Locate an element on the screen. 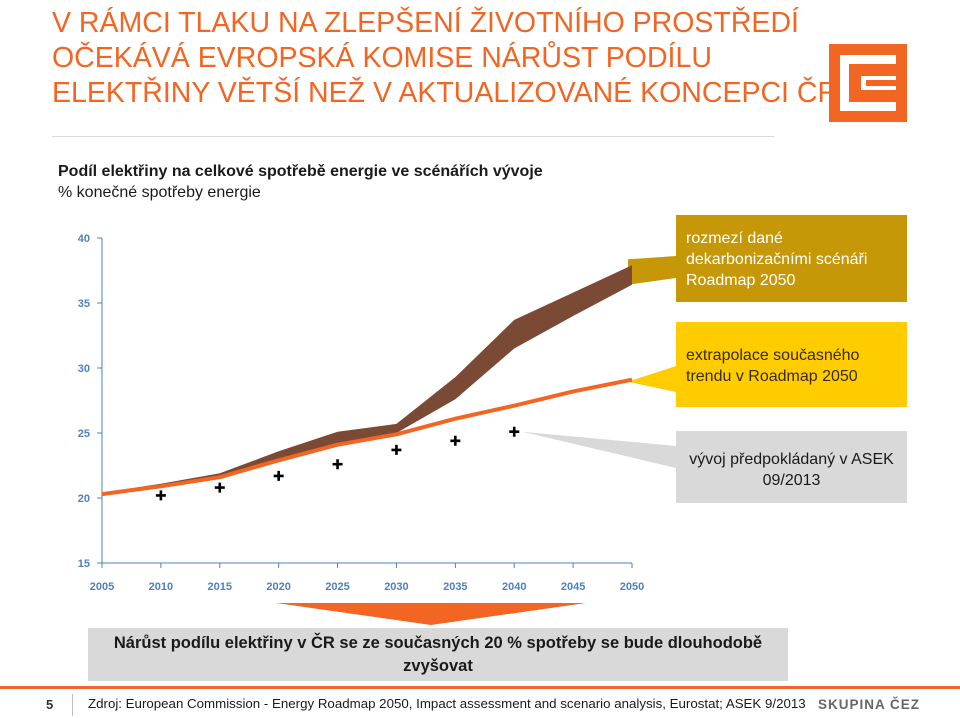 Image resolution: width=960 pixels, height=718 pixels. title-line: OČEKÁVÁ EVROPSKÁ KOMISE NÁRŮST PODÍLU is located at coordinates (382, 58).